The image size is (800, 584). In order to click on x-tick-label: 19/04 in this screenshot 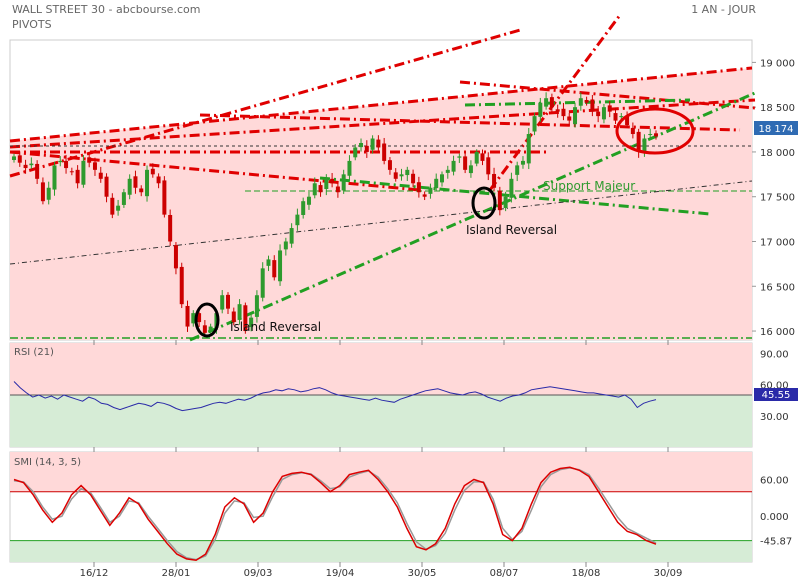, I will do `click(340, 573)`.